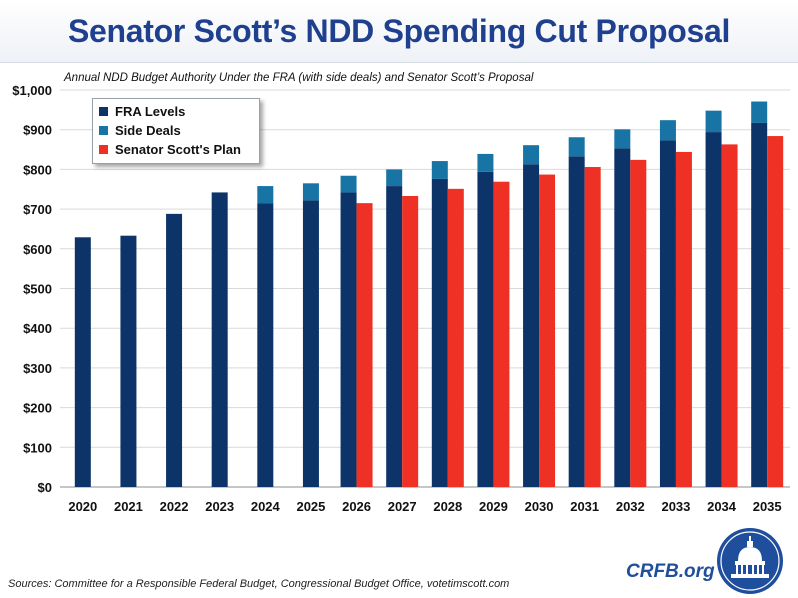  I want to click on x-tick-label: 2034, so click(722, 506).